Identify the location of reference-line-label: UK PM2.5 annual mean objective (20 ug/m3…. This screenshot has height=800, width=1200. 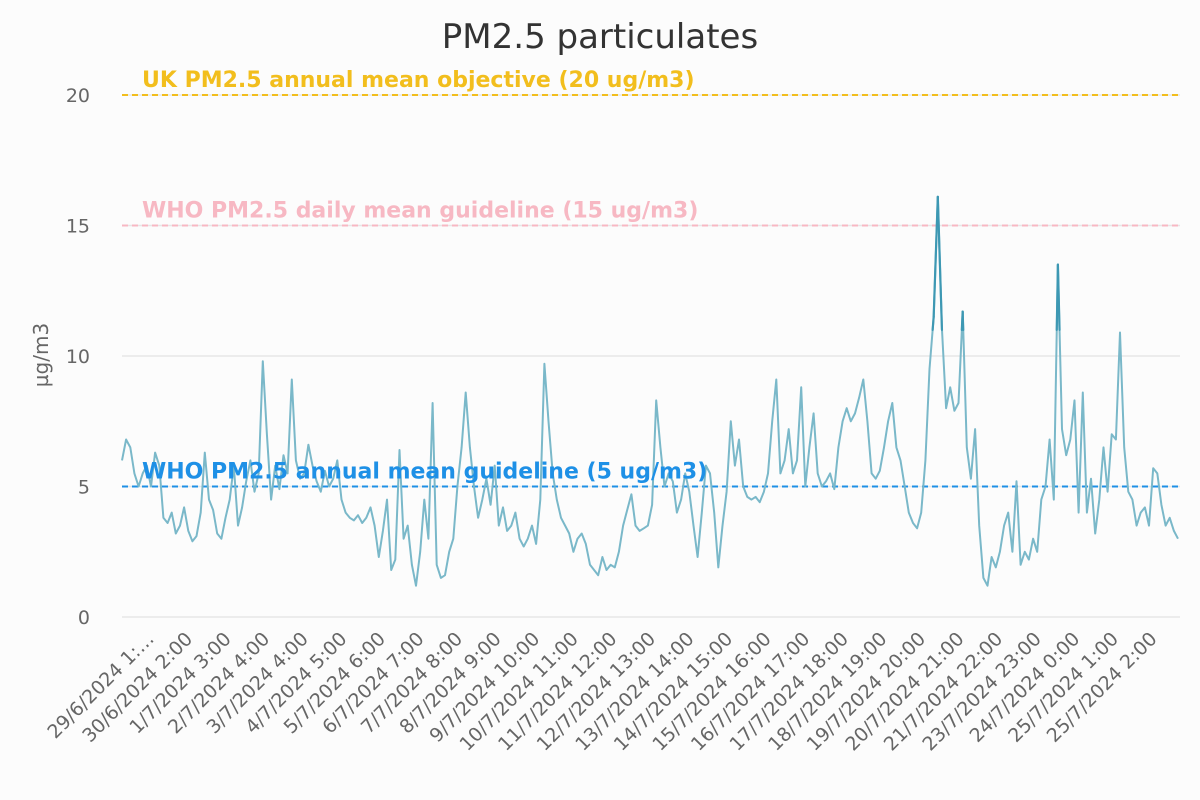
(418, 80).